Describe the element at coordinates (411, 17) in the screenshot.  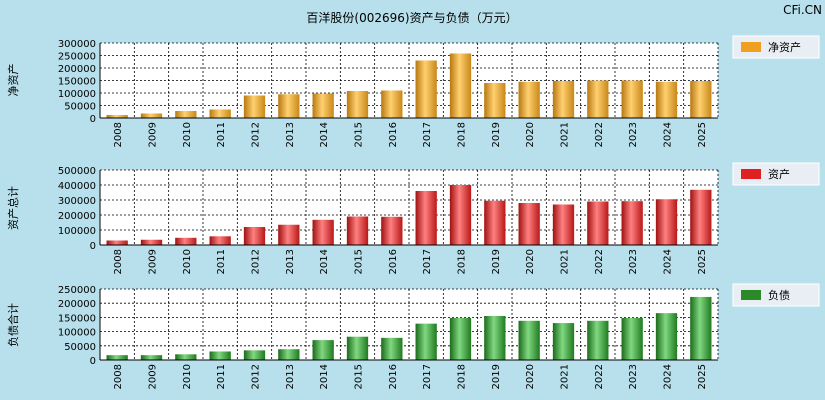
I see `chart-title: 百洋股份(002696)资产与负债（万元）` at that location.